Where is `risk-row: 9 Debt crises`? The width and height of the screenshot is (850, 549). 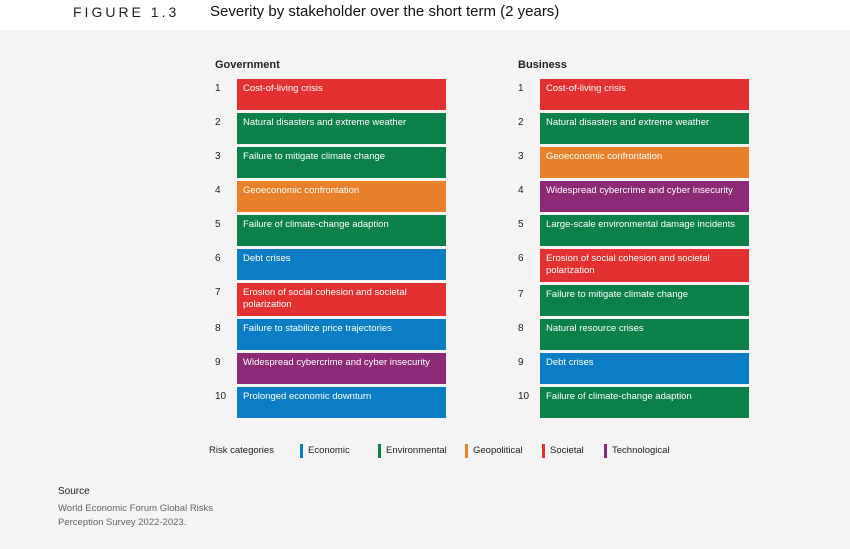 risk-row: 9 Debt crises is located at coordinates (638, 368).